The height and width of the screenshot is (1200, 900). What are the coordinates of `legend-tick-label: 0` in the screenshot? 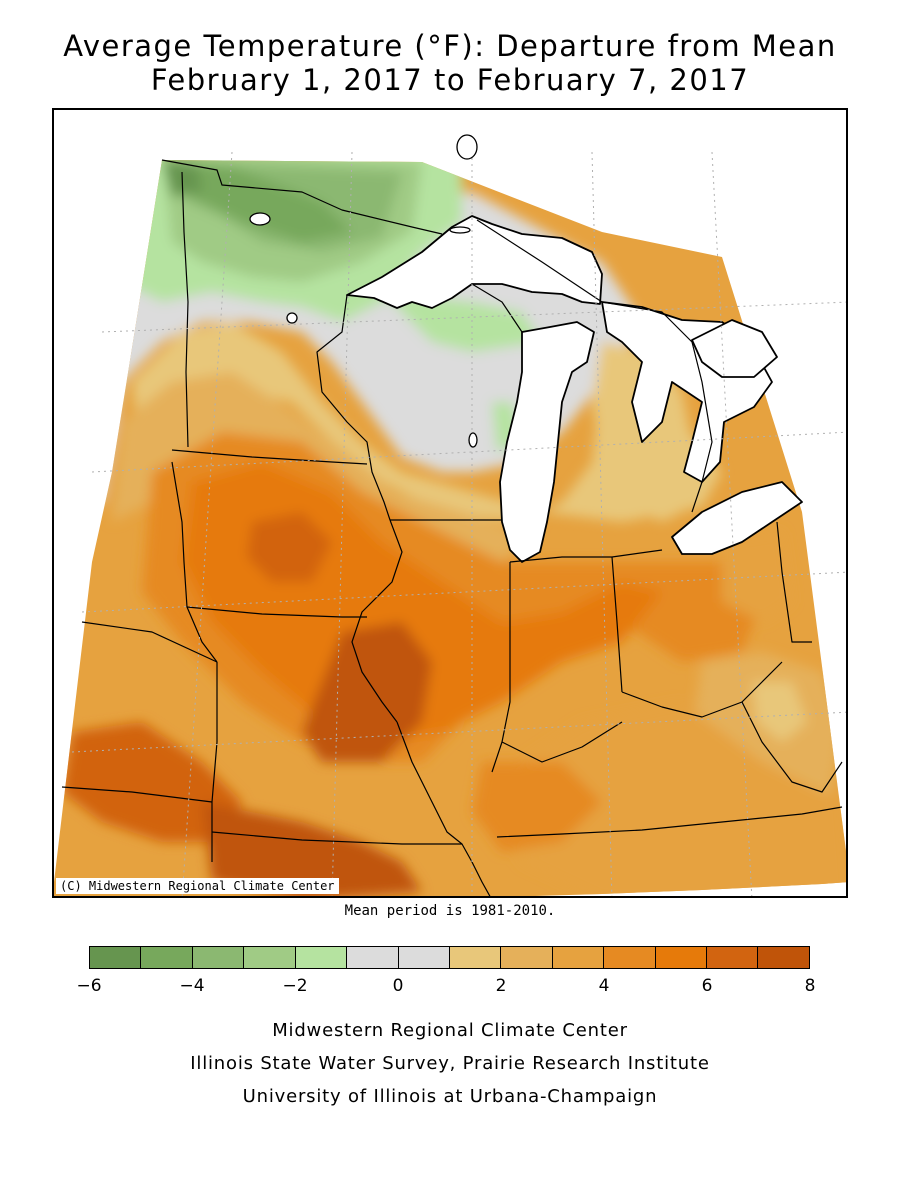 It's located at (398, 986).